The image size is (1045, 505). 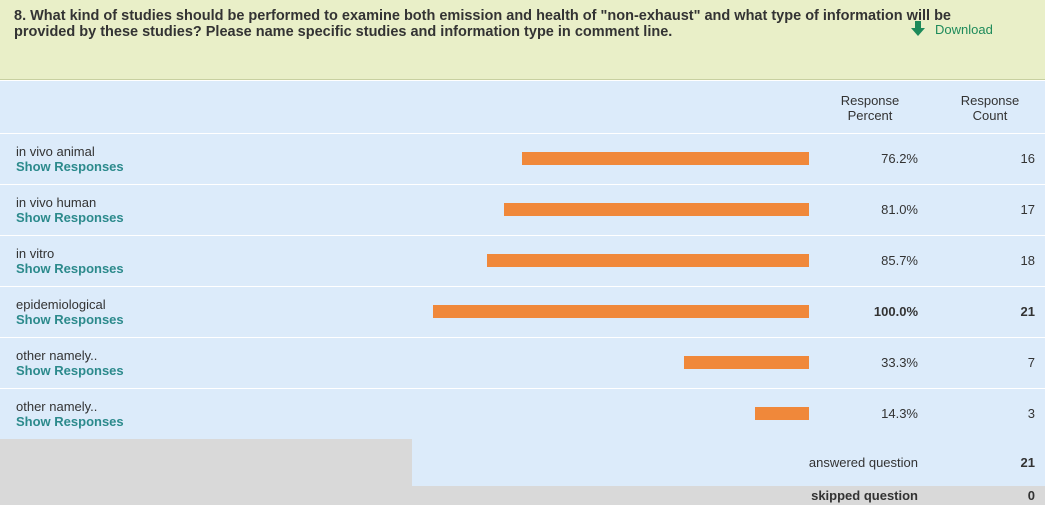 I want to click on answered-label: answered question, so click(x=863, y=462).